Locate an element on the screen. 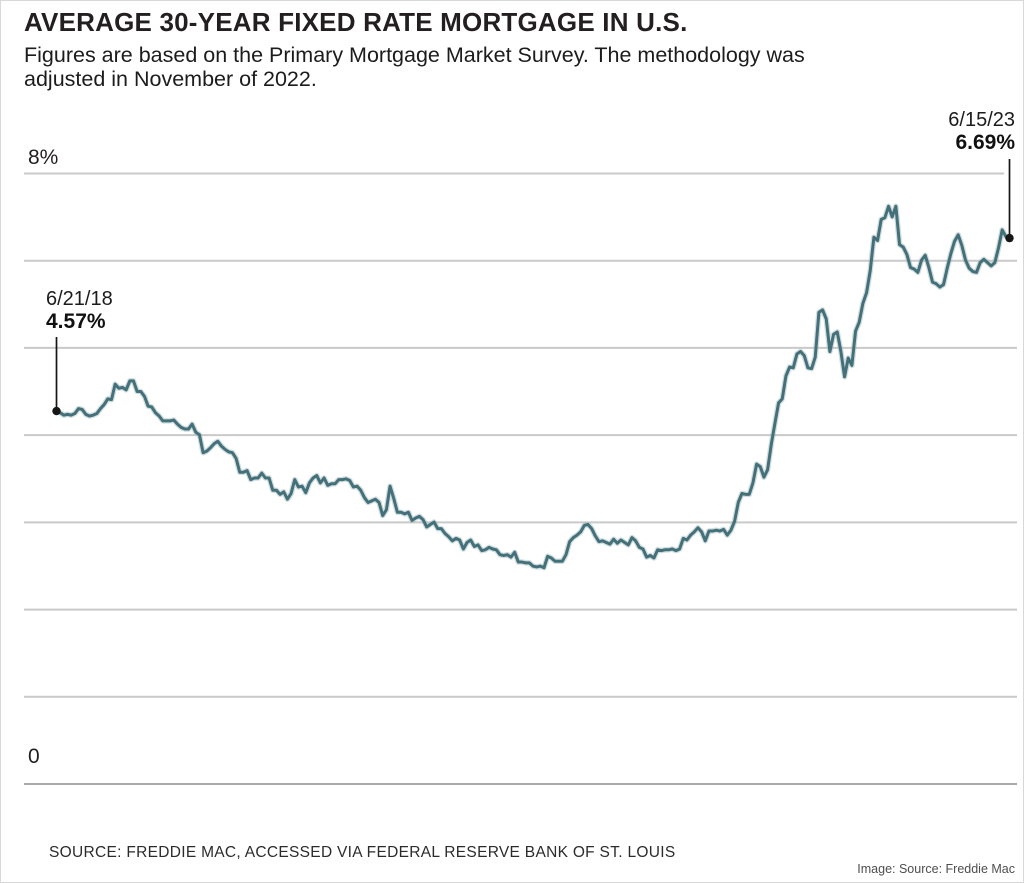 Image resolution: width=1024 pixels, height=883 pixels. image-credit: Image: Source: Freddie Mac is located at coordinates (936, 869).